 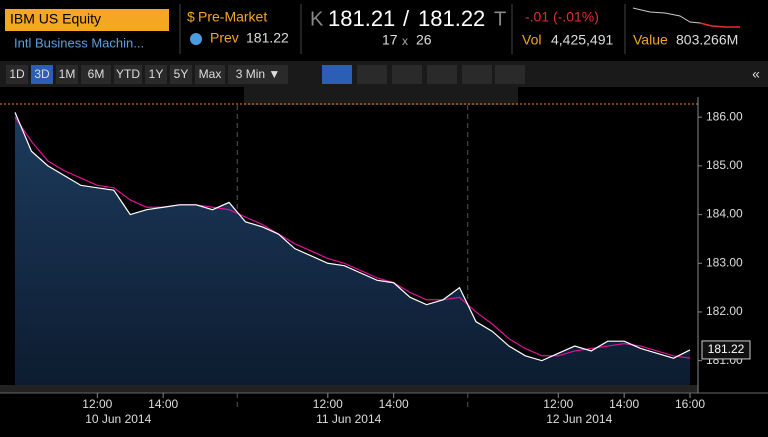 I want to click on y-tick-label: 183.00, so click(x=724, y=262).